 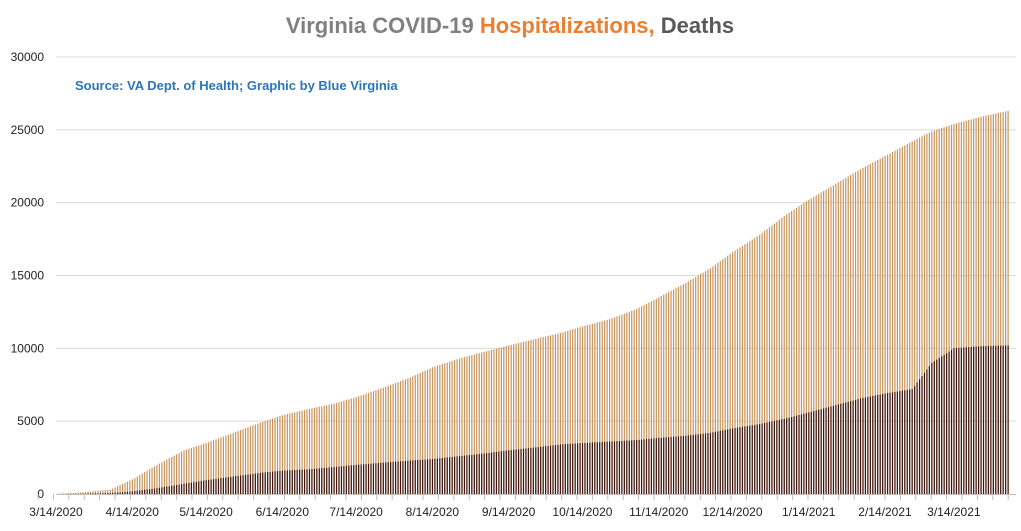 What do you see at coordinates (809, 512) in the screenshot?
I see `x-tick-label: 1/14/2021` at bounding box center [809, 512].